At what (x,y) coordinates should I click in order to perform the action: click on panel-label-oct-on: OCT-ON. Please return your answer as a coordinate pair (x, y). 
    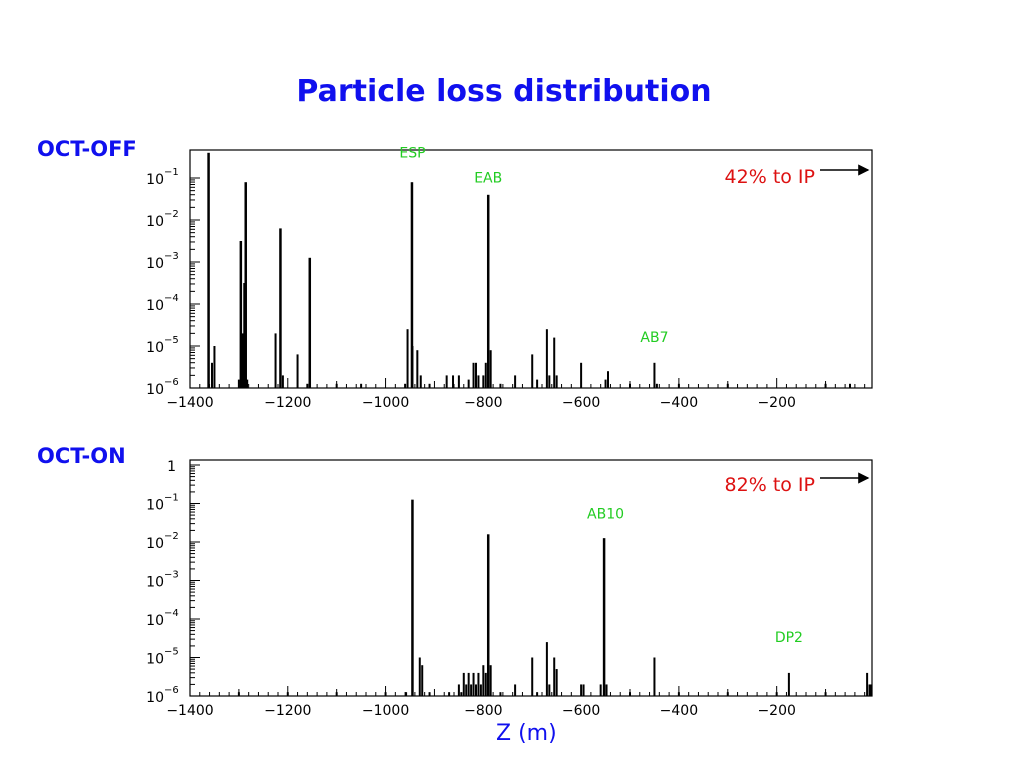
    Looking at the image, I should click on (81, 456).